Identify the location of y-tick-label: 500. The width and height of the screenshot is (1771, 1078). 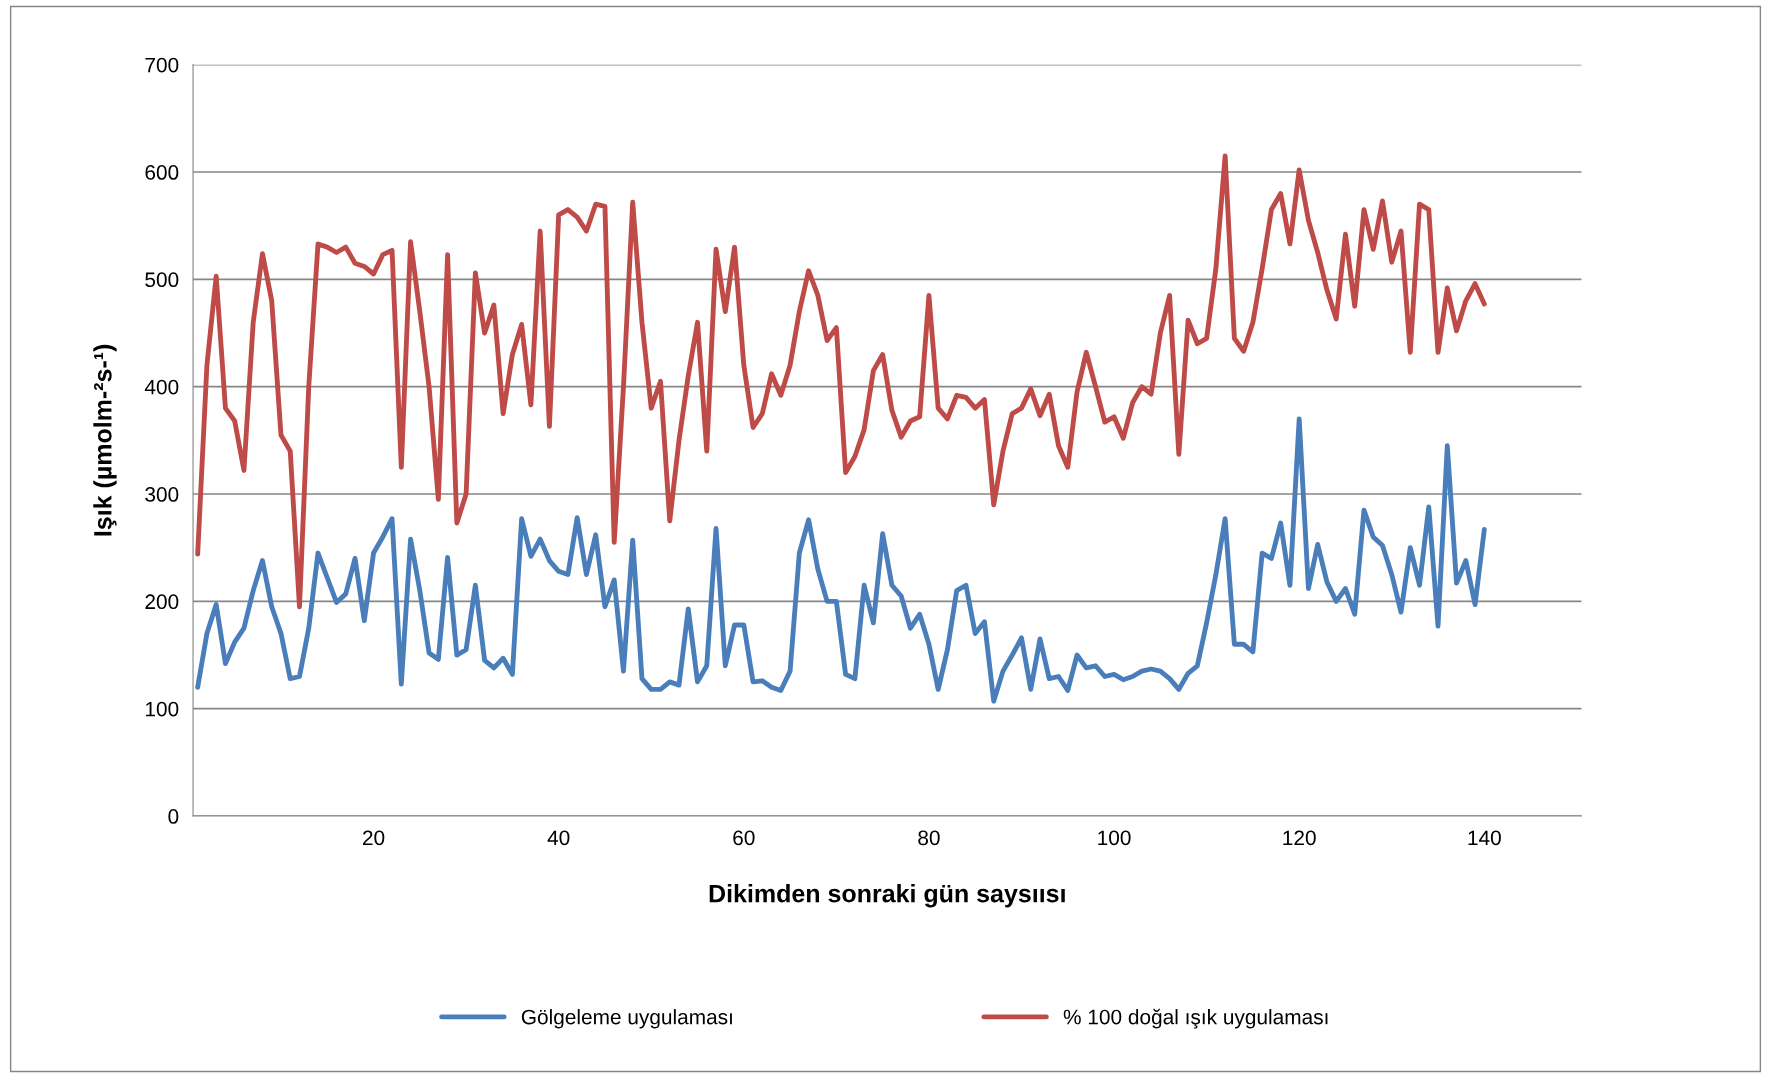
(162, 280).